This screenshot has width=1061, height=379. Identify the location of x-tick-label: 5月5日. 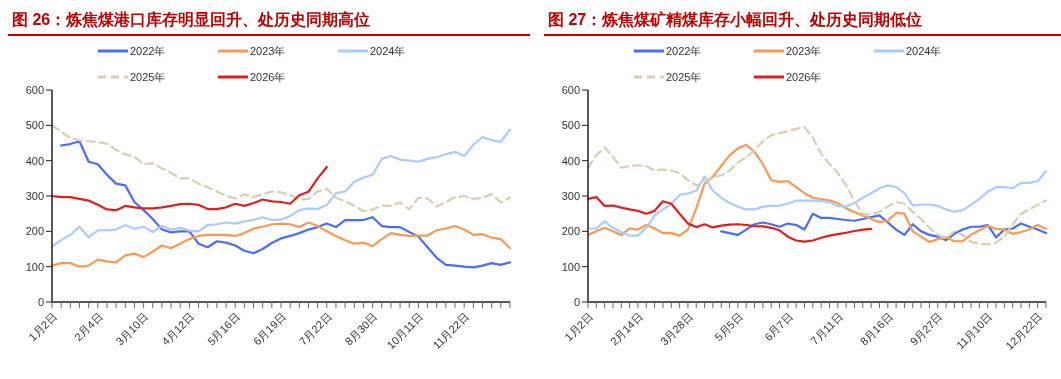
(728, 327).